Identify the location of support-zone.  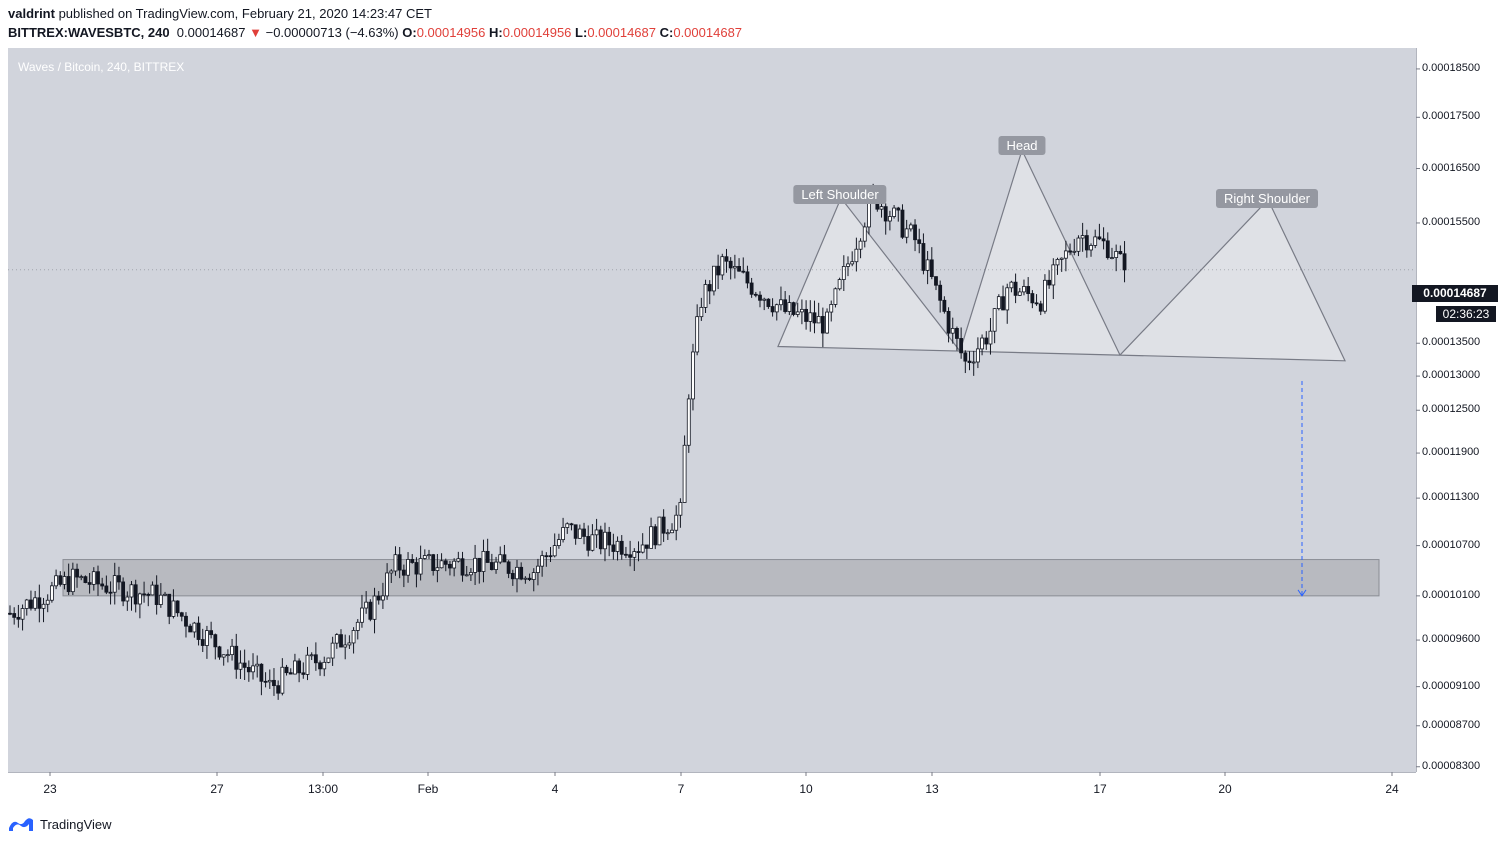
(721, 578).